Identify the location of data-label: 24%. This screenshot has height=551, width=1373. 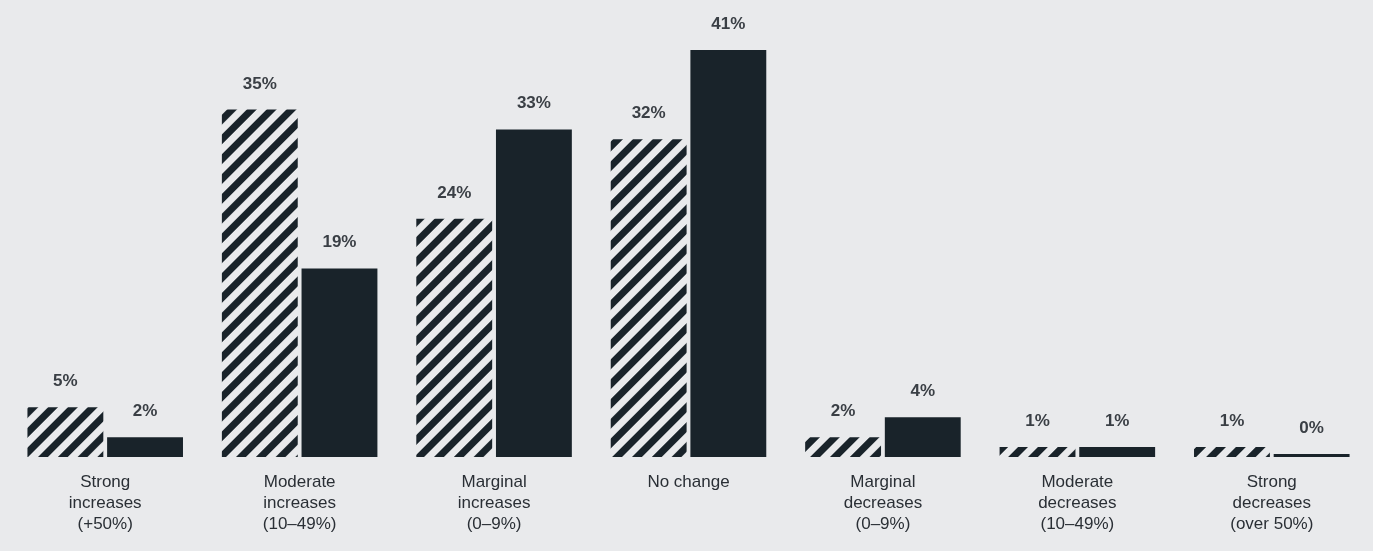
(454, 192).